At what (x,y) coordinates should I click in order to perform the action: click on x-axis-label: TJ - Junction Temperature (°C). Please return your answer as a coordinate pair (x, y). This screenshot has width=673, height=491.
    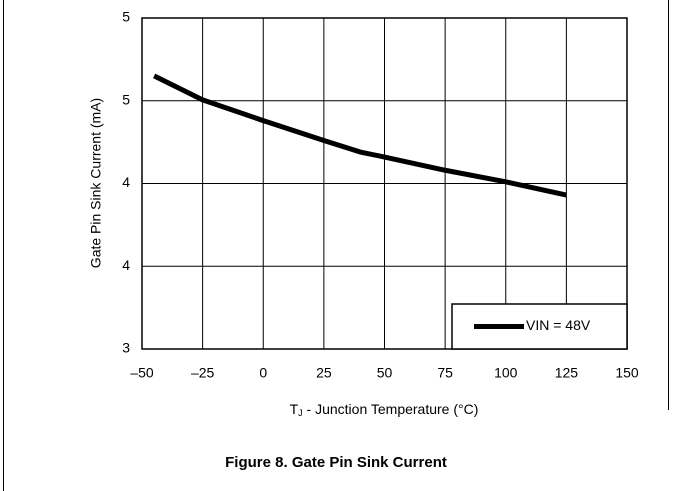
    Looking at the image, I should click on (384, 410).